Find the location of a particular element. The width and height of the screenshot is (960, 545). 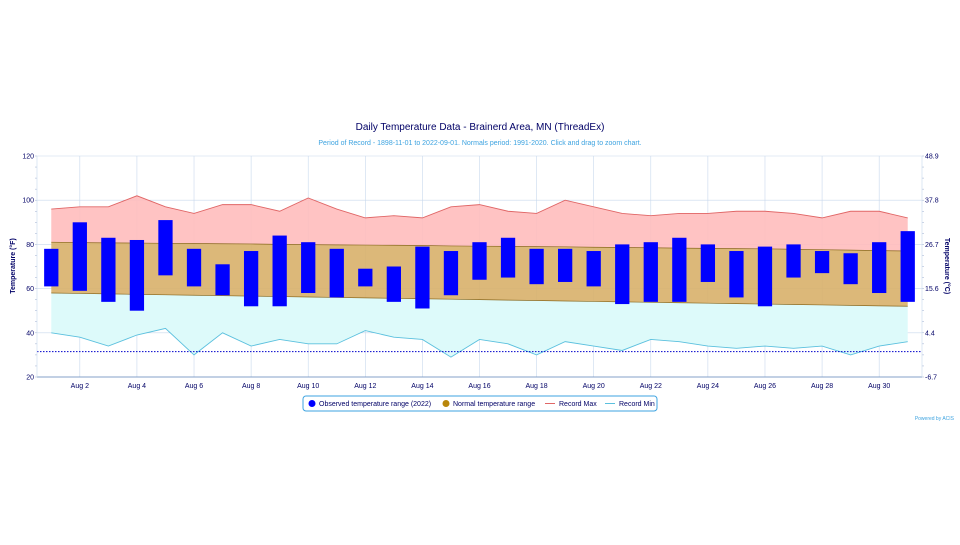

record-min-area is located at coordinates (479, 325).